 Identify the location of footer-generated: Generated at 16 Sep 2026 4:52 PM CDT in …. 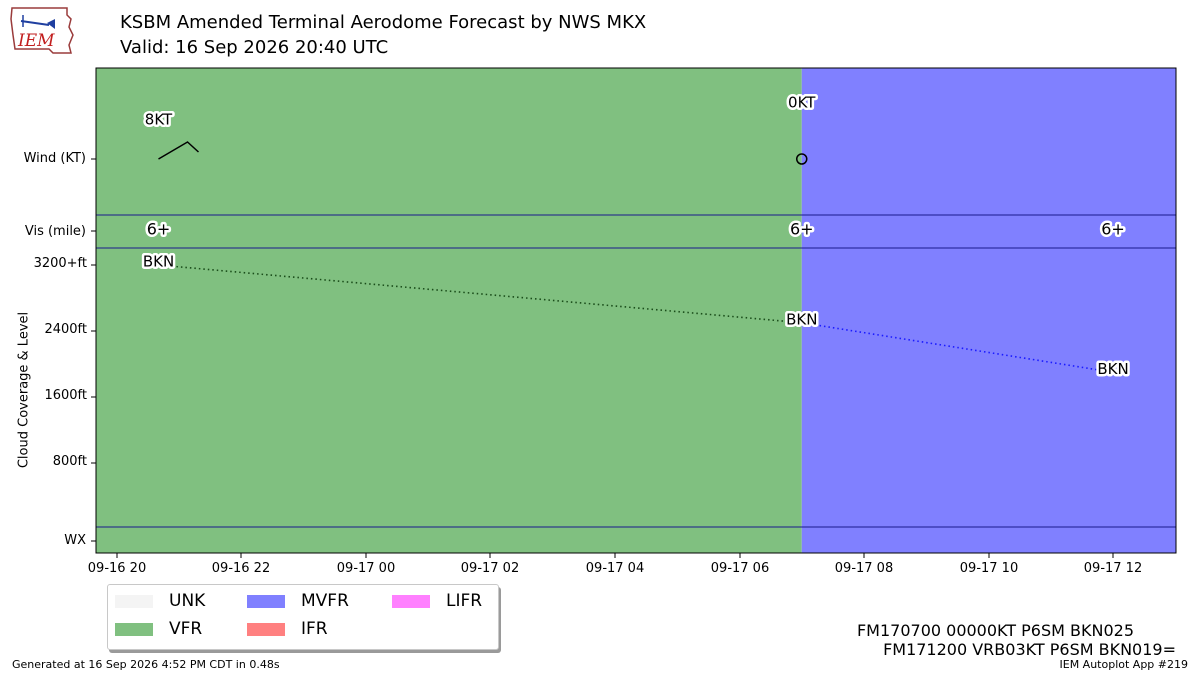
(146, 664).